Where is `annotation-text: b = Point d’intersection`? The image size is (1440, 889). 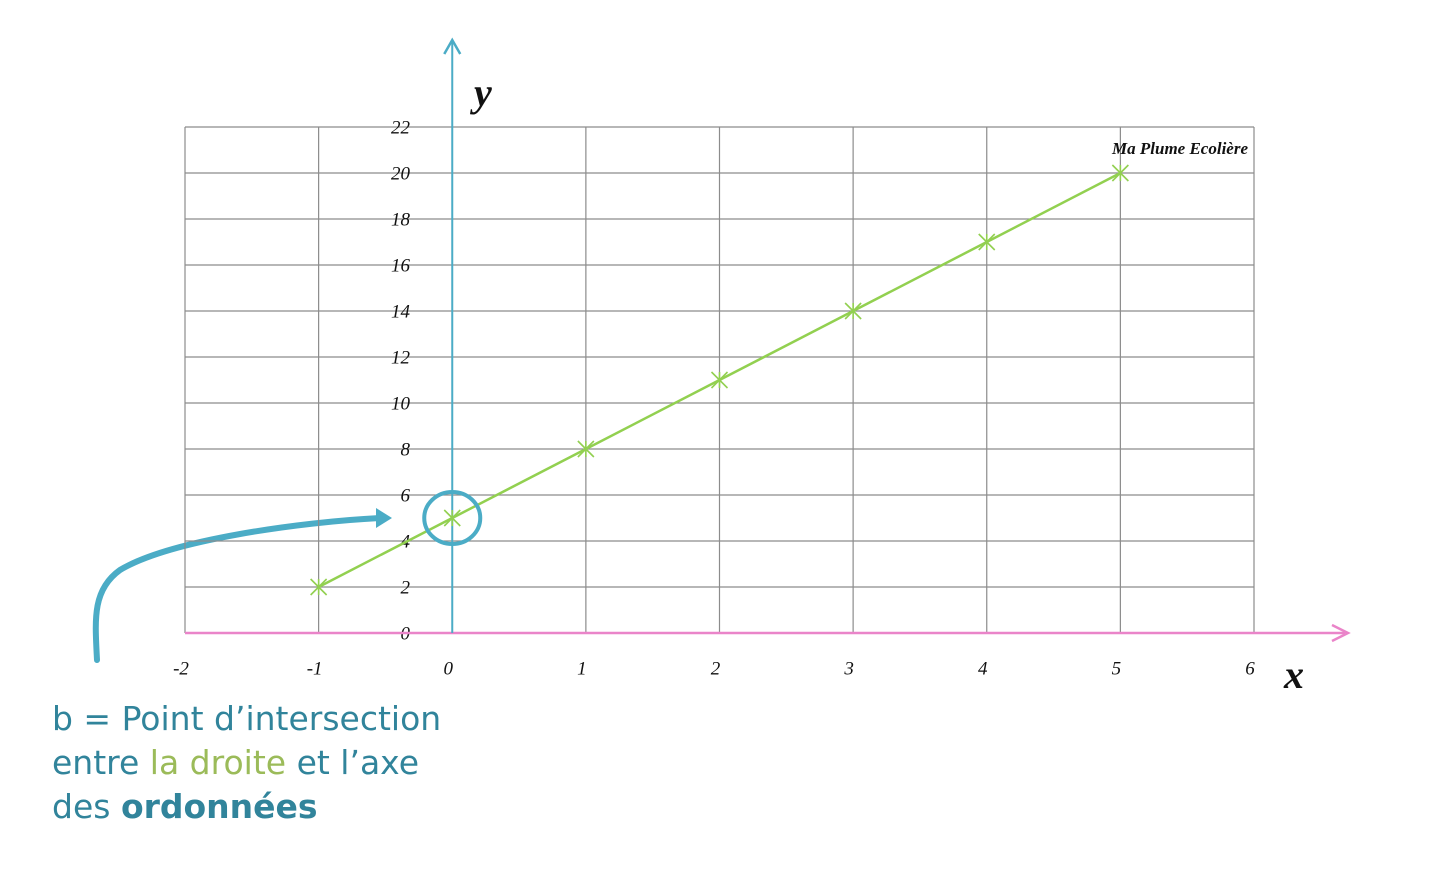
annotation-text: b = Point d’intersection is located at coordinates (246, 718).